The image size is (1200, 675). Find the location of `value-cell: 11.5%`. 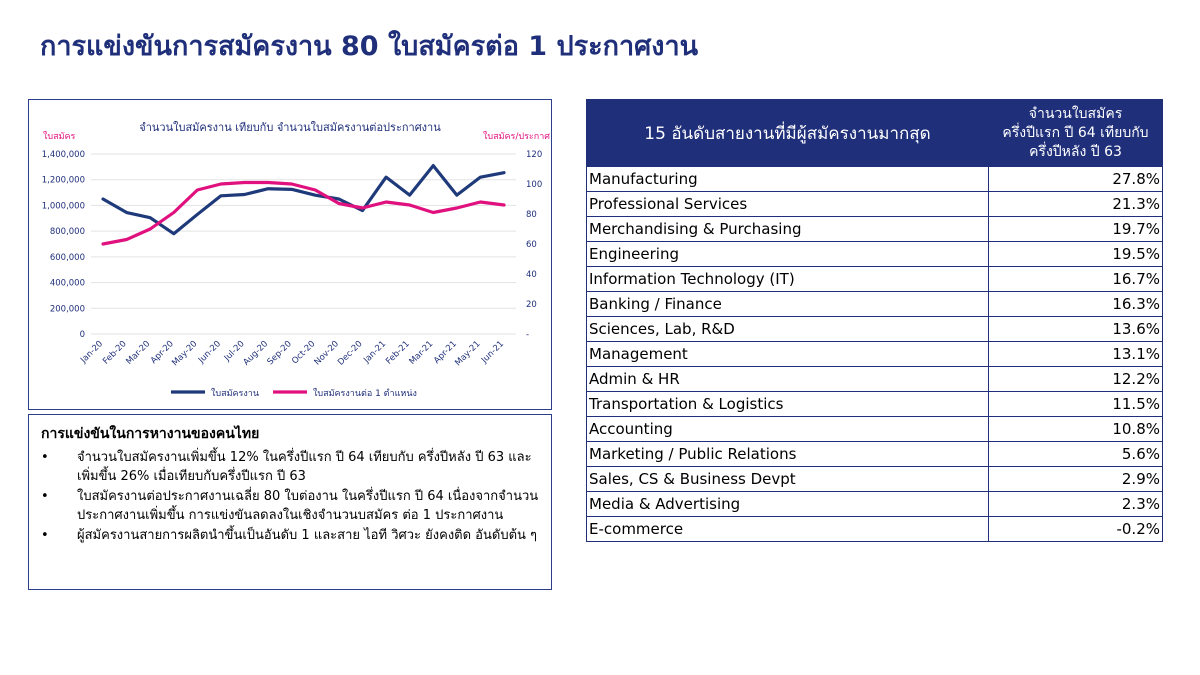

value-cell: 11.5% is located at coordinates (1075, 404).